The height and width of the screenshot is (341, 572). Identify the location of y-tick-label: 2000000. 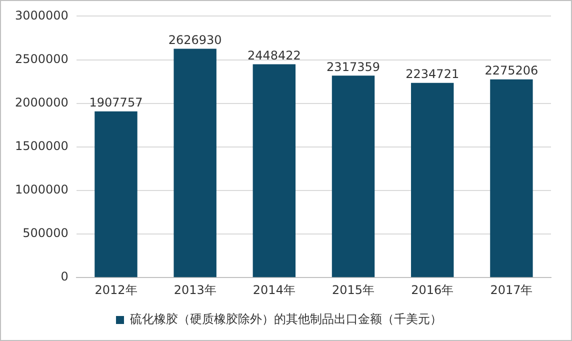
(41, 102).